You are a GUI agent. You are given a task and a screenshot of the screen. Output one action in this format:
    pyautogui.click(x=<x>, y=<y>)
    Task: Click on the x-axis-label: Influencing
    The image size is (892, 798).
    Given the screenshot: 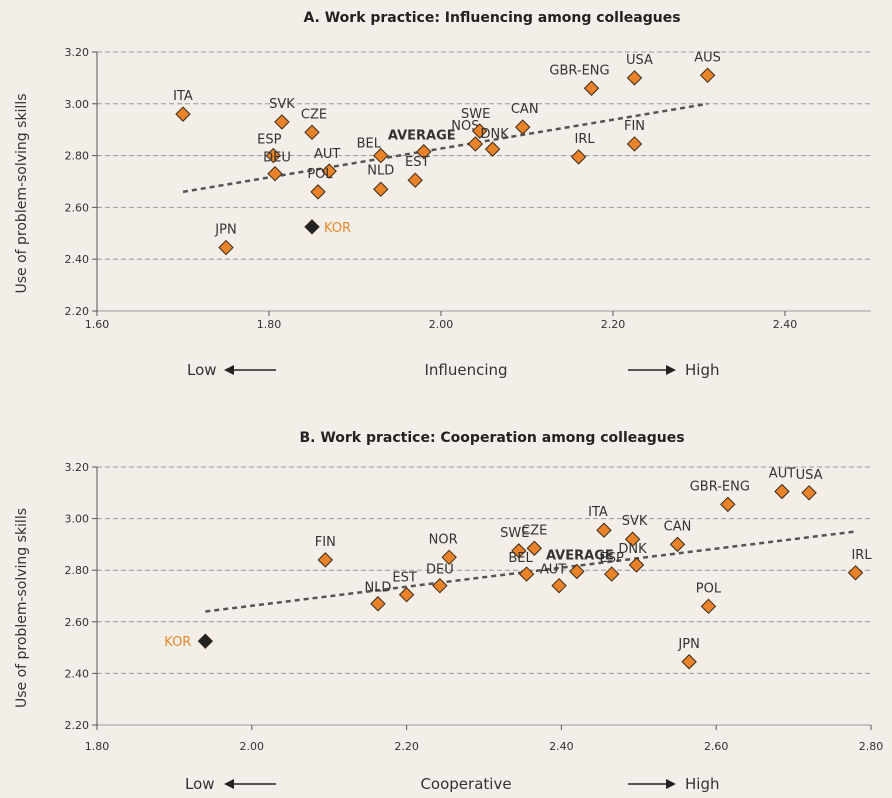 What is the action you would take?
    pyautogui.click(x=465, y=370)
    